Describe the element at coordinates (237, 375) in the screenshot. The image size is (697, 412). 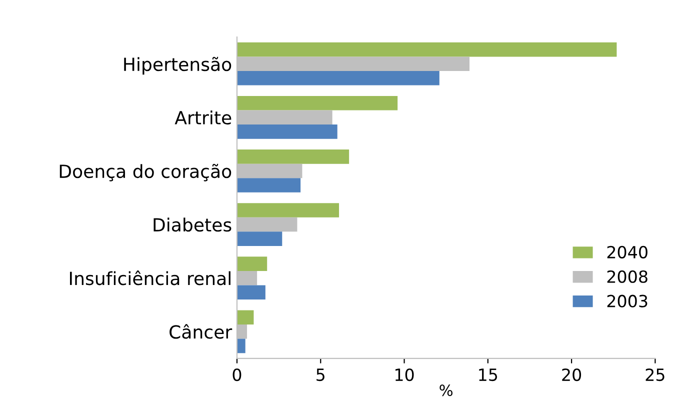
I see `x-tick-label: 0` at that location.